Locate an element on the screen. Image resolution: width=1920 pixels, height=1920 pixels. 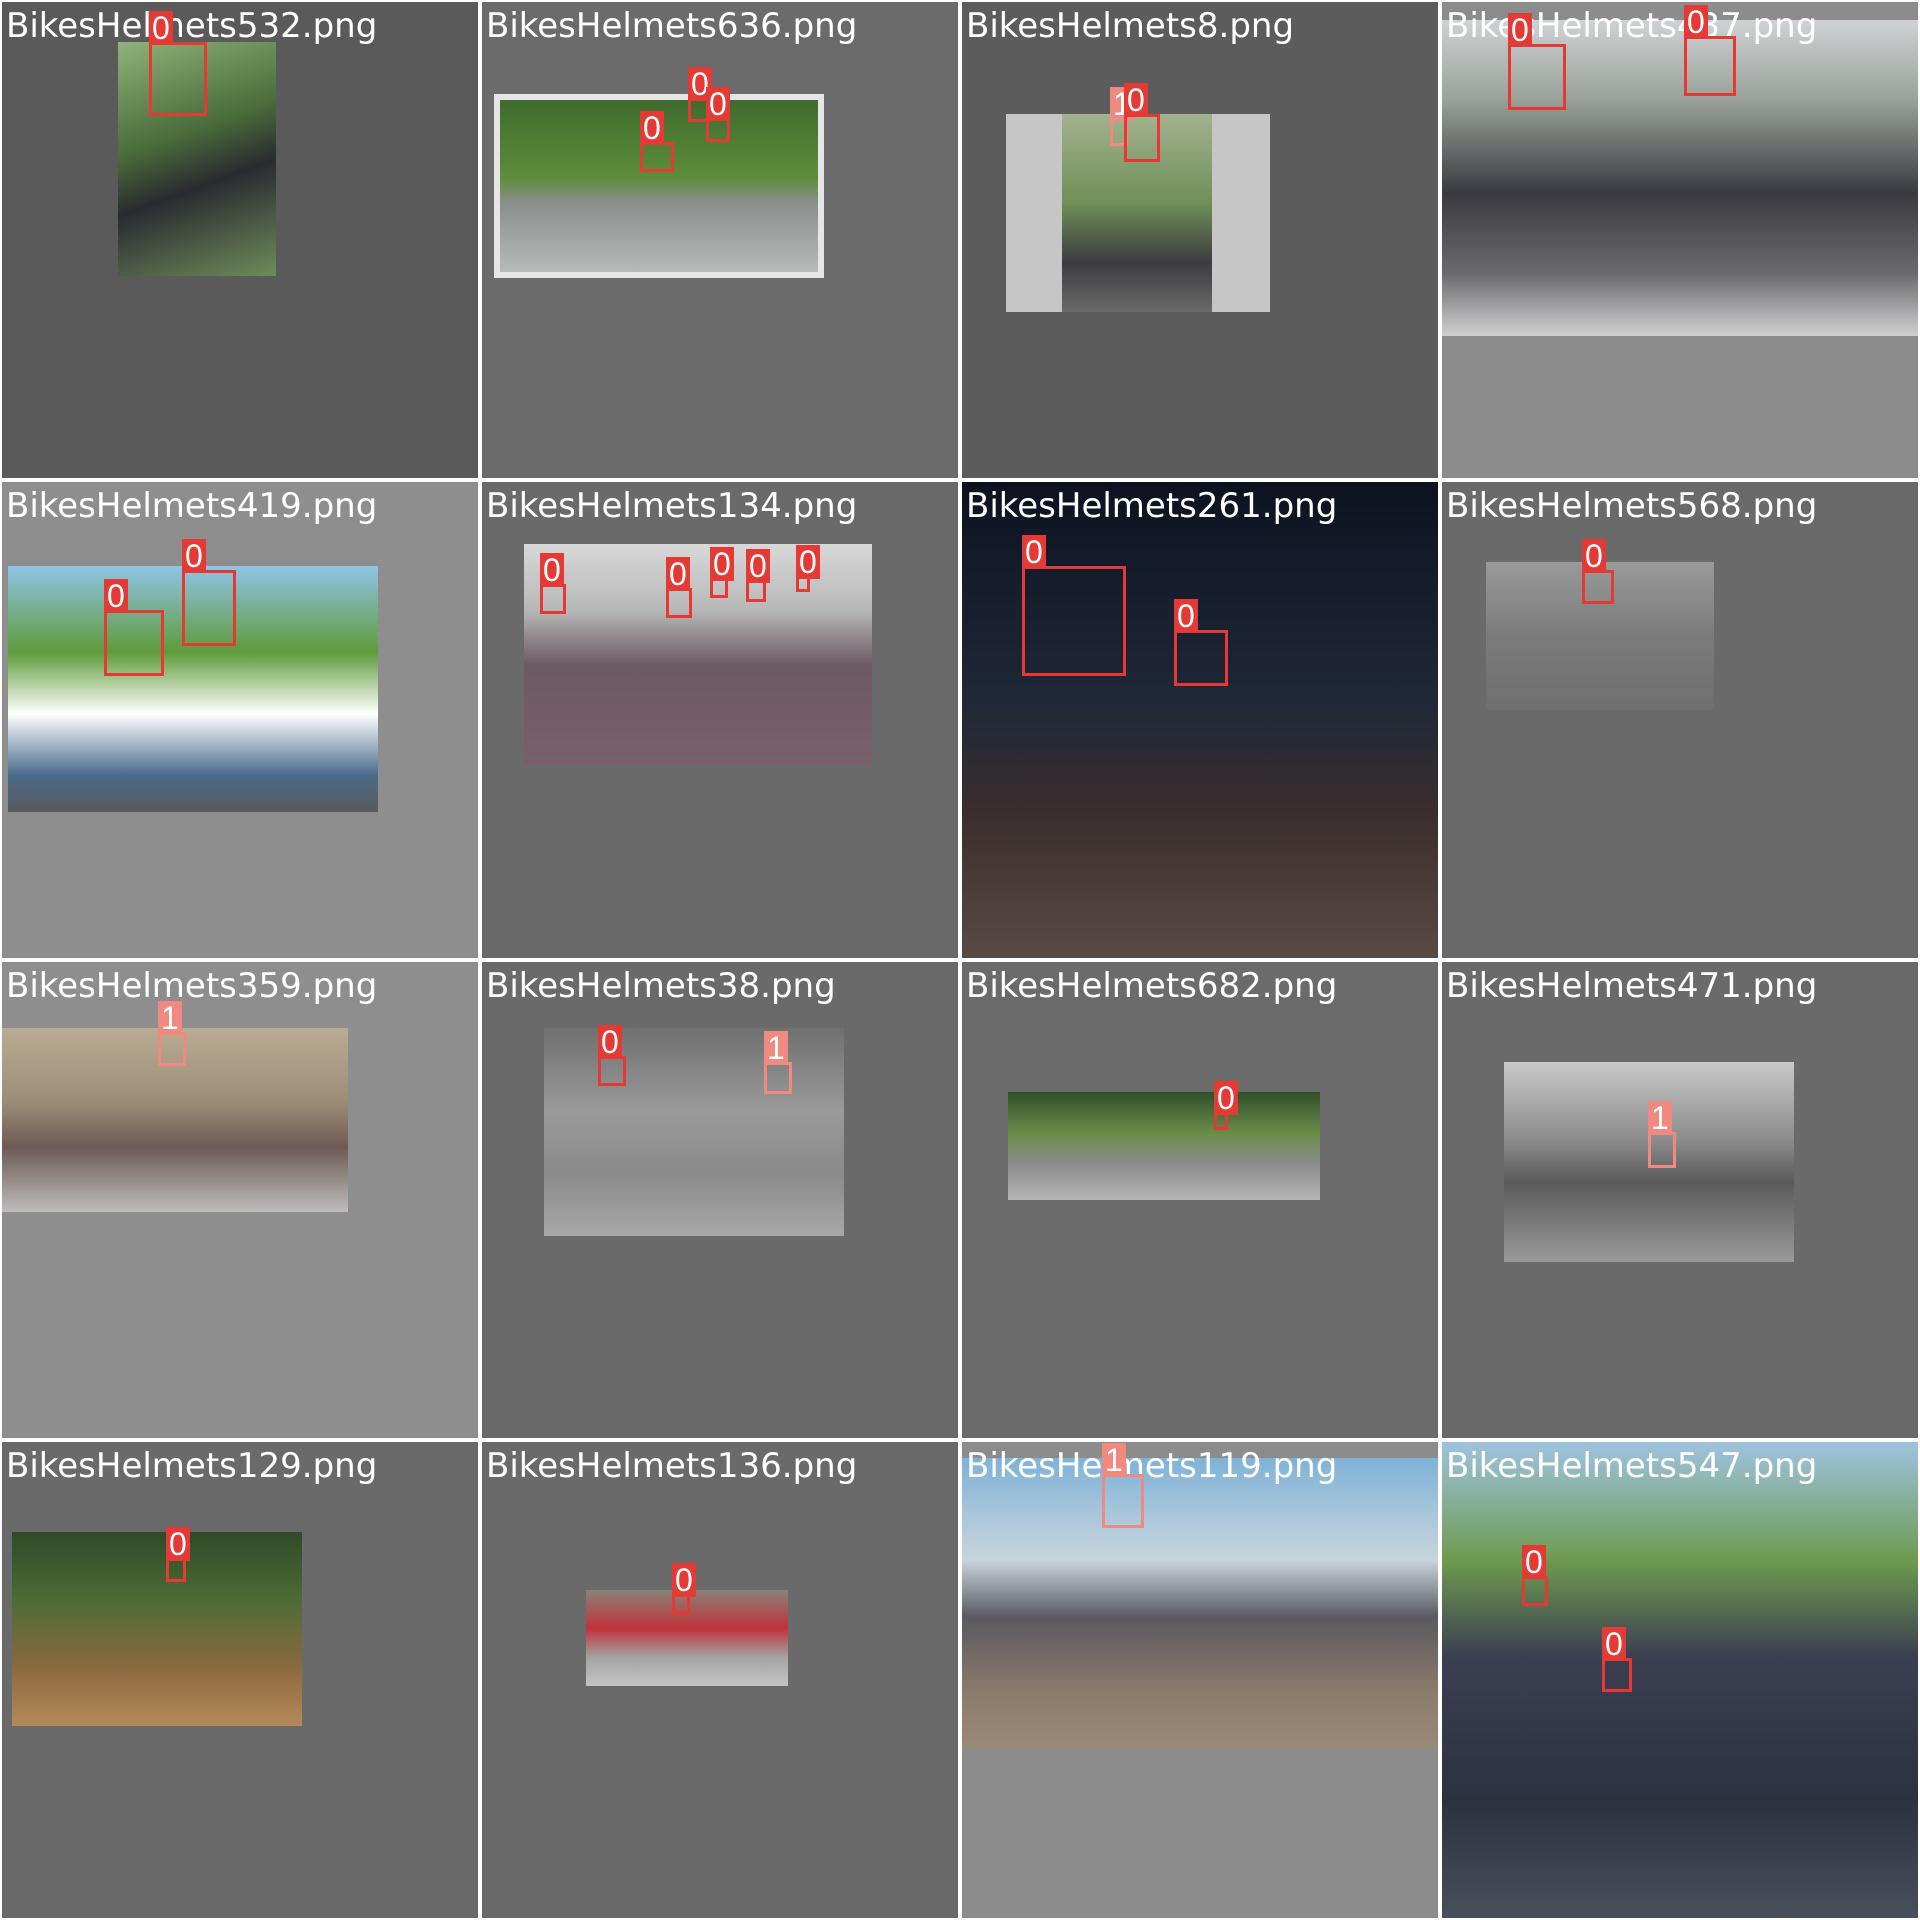
image-tile: BikesHelmets8.png 1 0 is located at coordinates (1200, 240).